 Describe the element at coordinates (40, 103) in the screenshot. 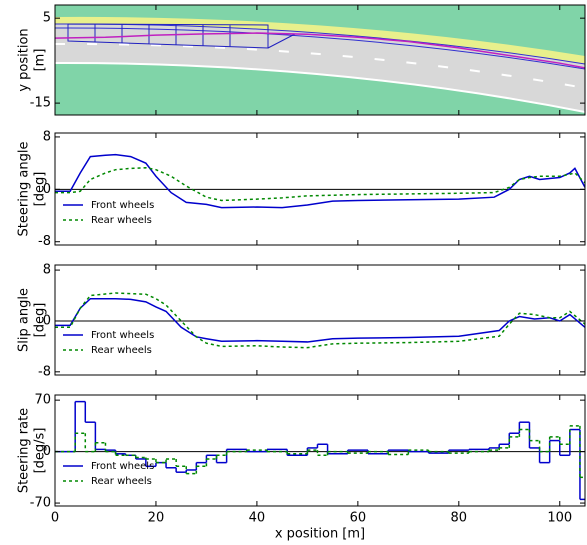

I see `y-tick-label: -15` at that location.